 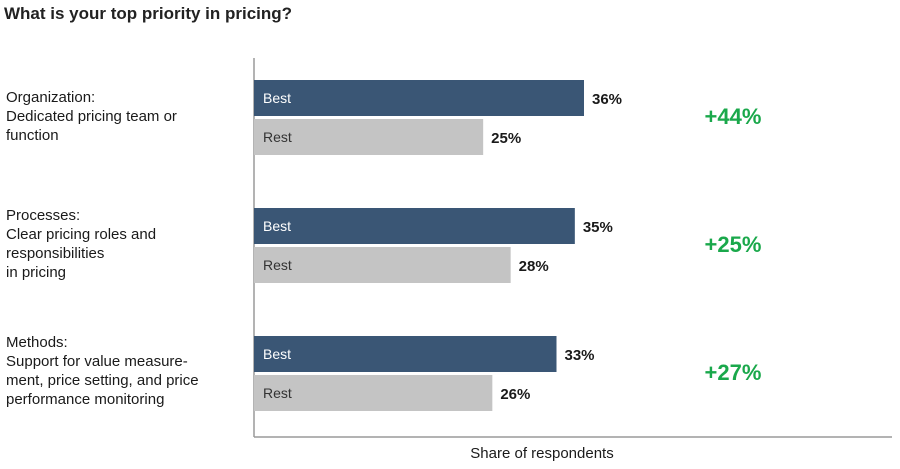 What do you see at coordinates (542, 453) in the screenshot?
I see `x-axis-label: Share of respondents` at bounding box center [542, 453].